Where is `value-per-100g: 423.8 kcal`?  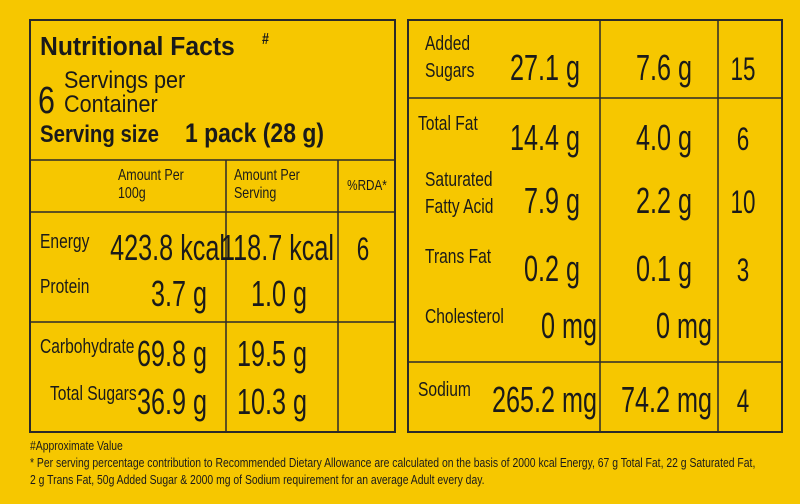
value-per-100g: 423.8 kcal is located at coordinates (167, 248).